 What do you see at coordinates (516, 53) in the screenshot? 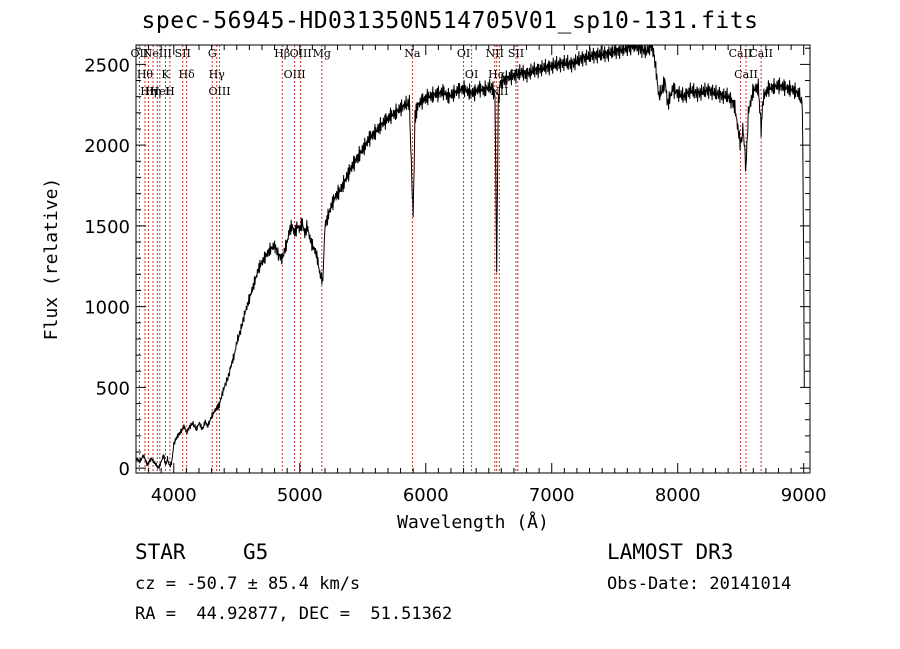
I see `line-label-23-0: SII` at bounding box center [516, 53].